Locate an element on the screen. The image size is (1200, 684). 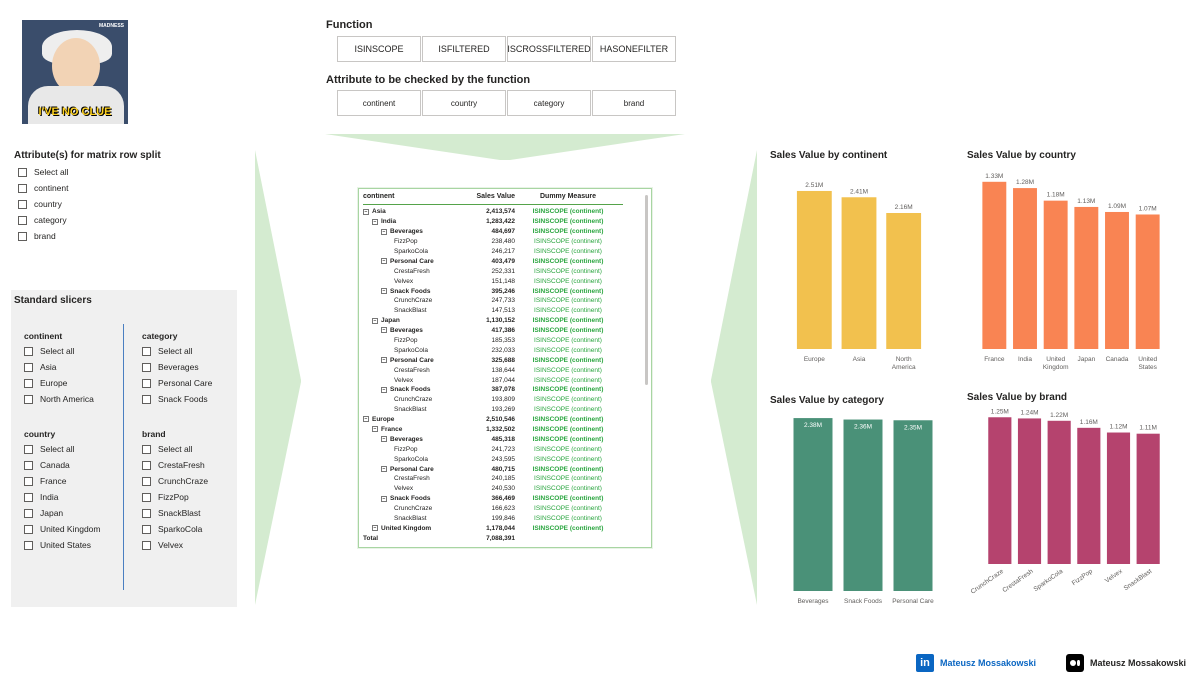
slicer-continent-option: Select all is located at coordinates (59, 351).